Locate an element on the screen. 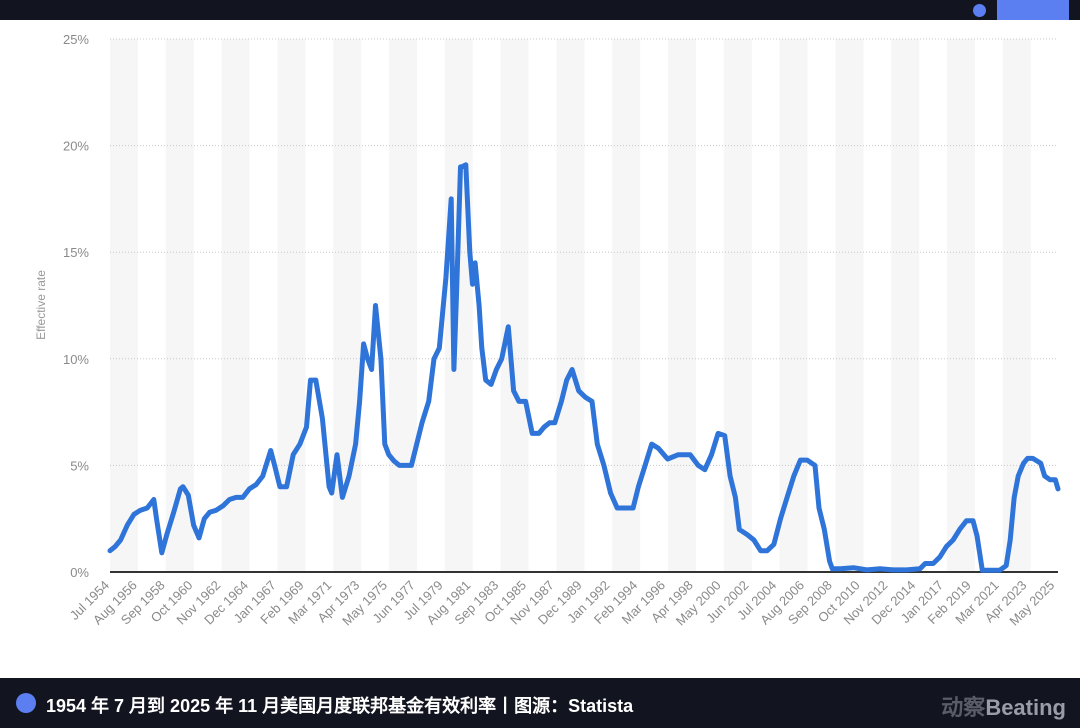 The image size is (1080, 728). brand-logo: 动察Beating is located at coordinates (1003, 706).